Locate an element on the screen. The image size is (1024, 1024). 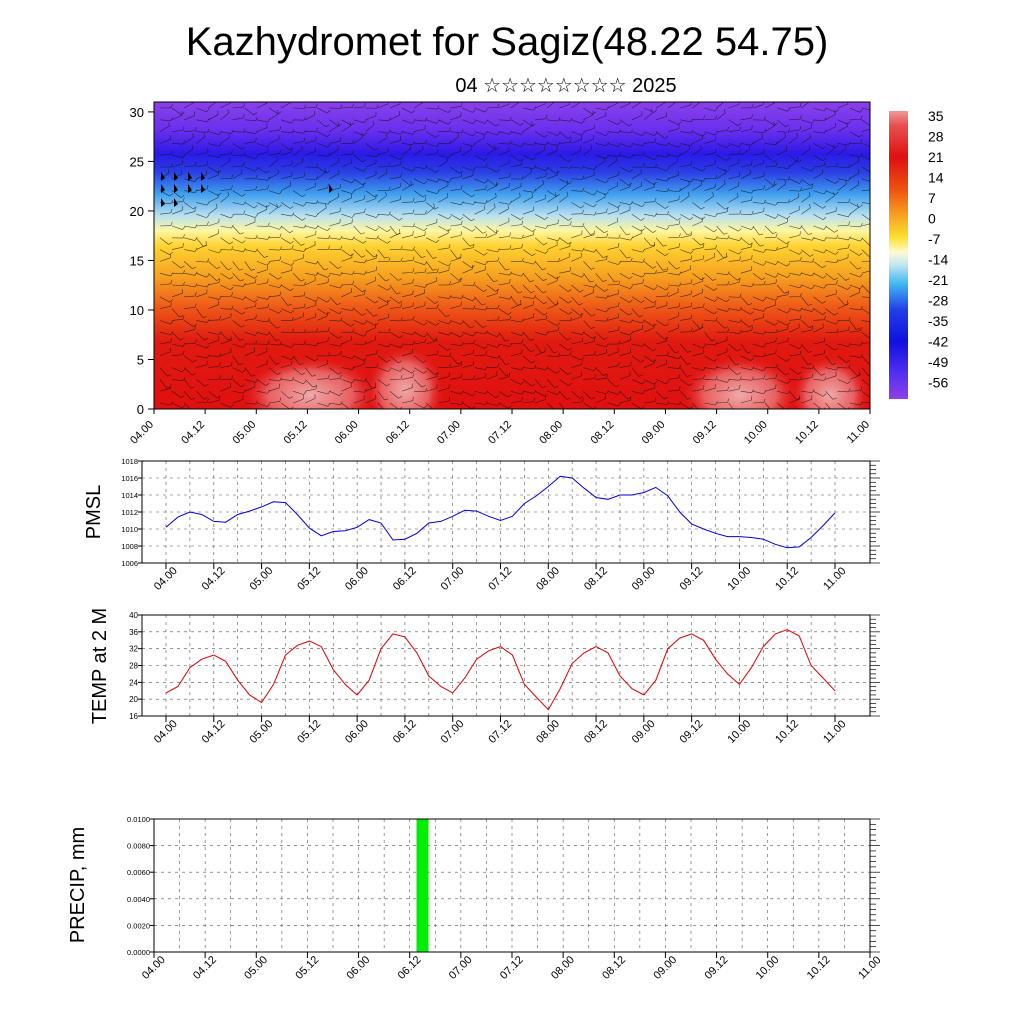
temp-series-line is located at coordinates (500, 670).